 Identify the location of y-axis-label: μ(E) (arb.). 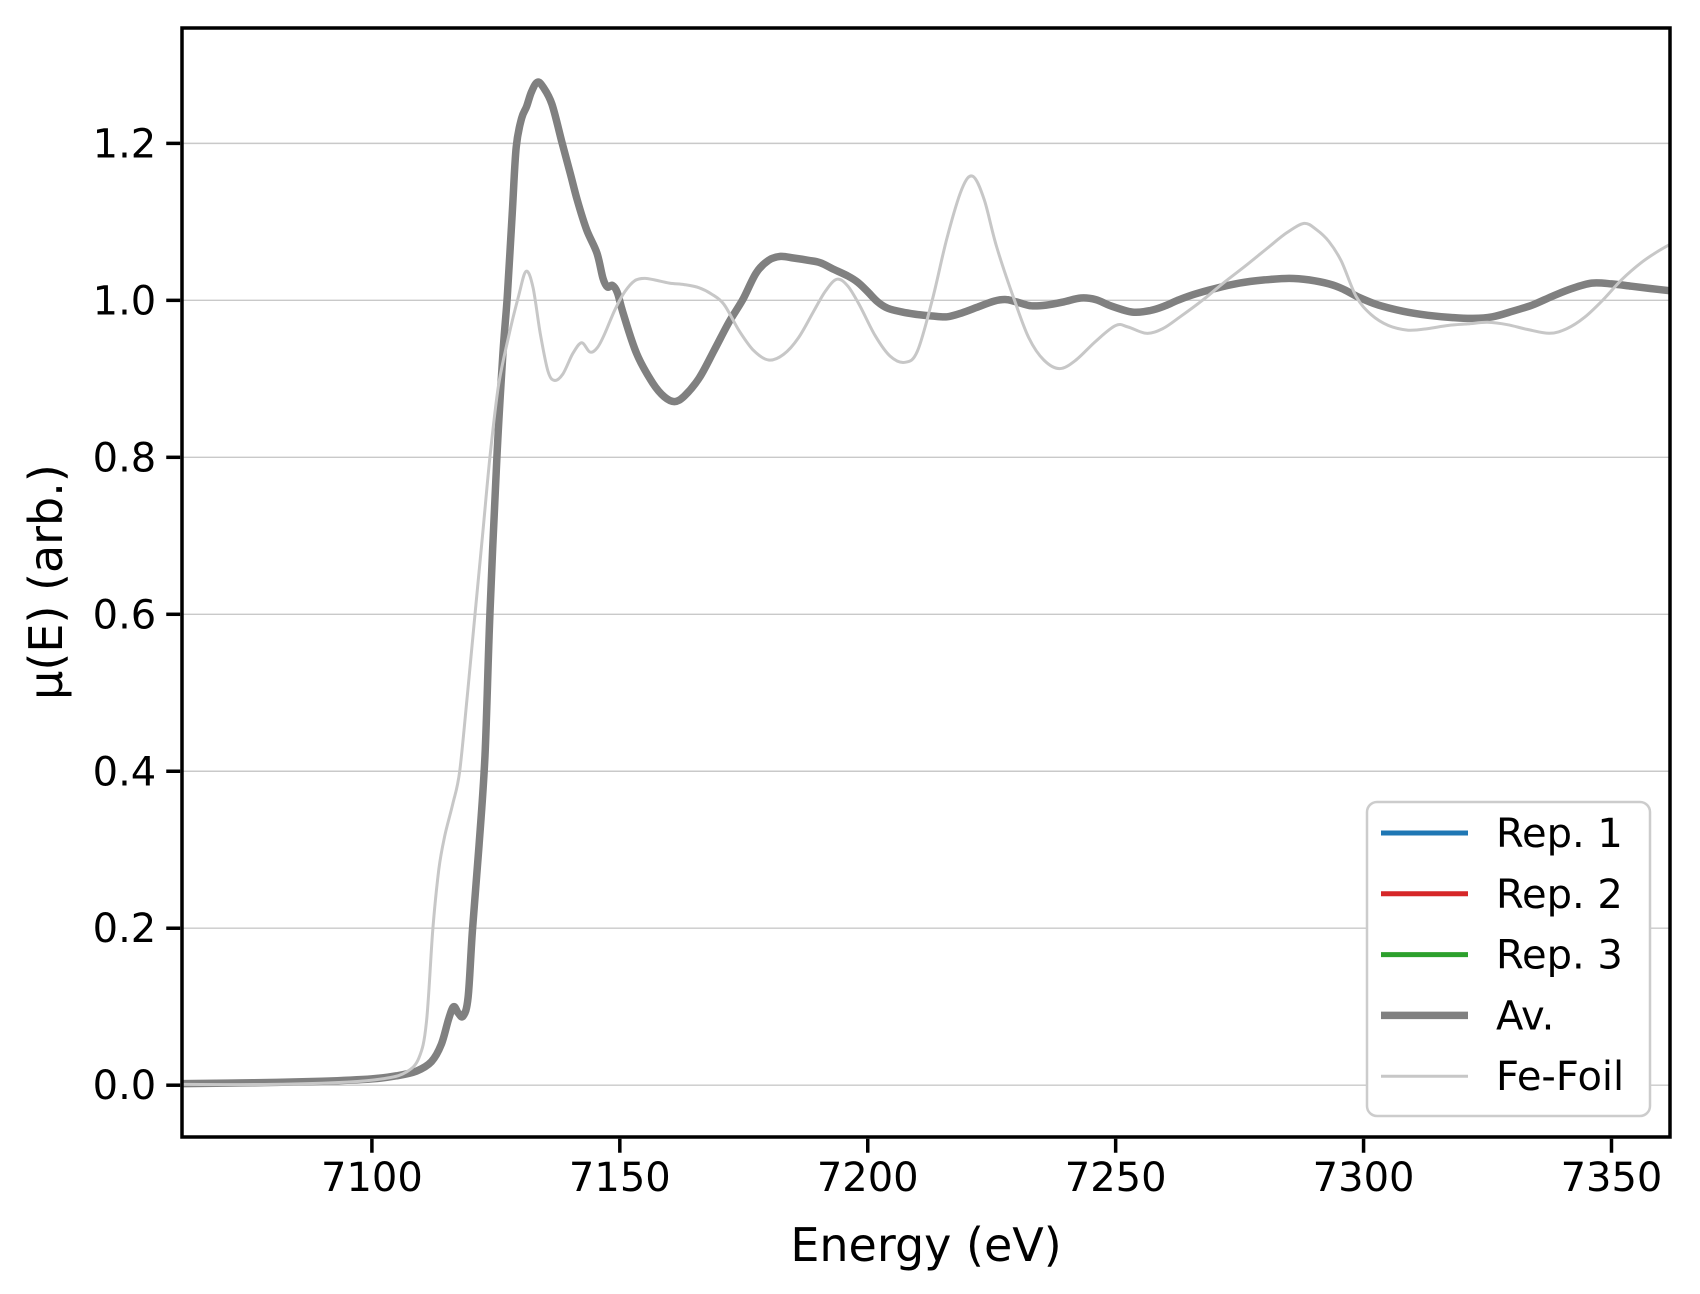
(46, 582).